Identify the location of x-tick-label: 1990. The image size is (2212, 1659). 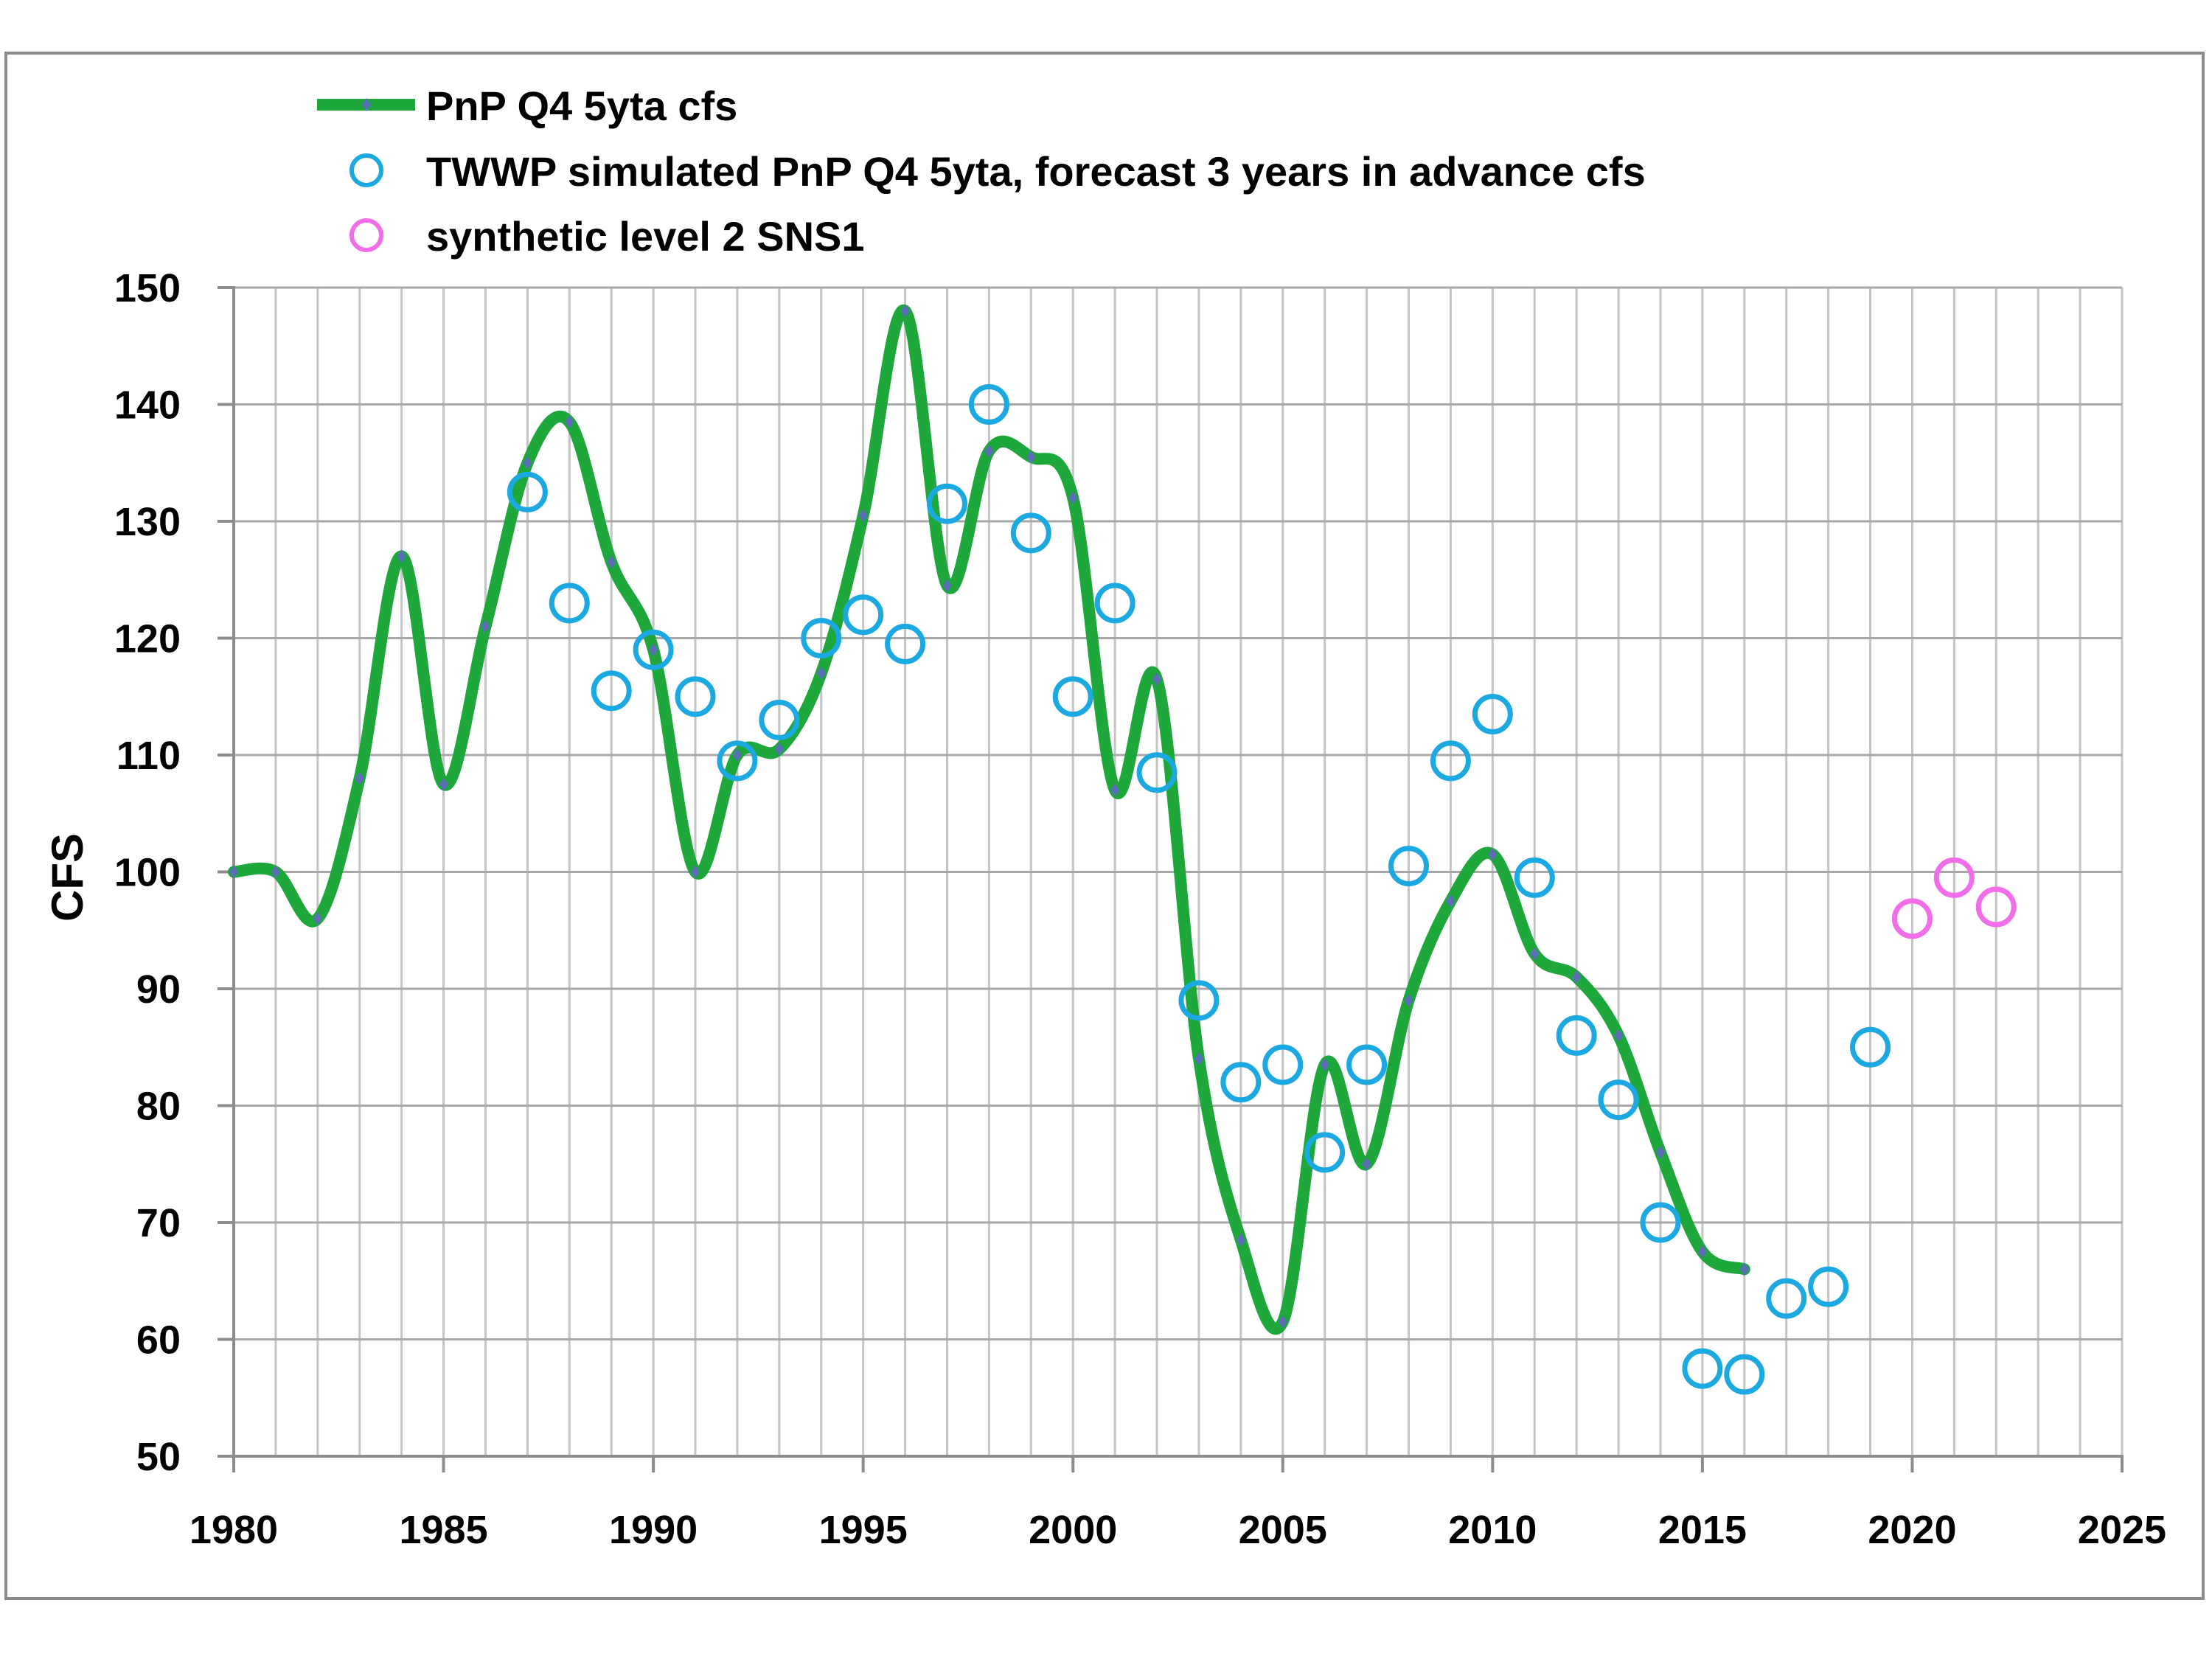
(653, 1530).